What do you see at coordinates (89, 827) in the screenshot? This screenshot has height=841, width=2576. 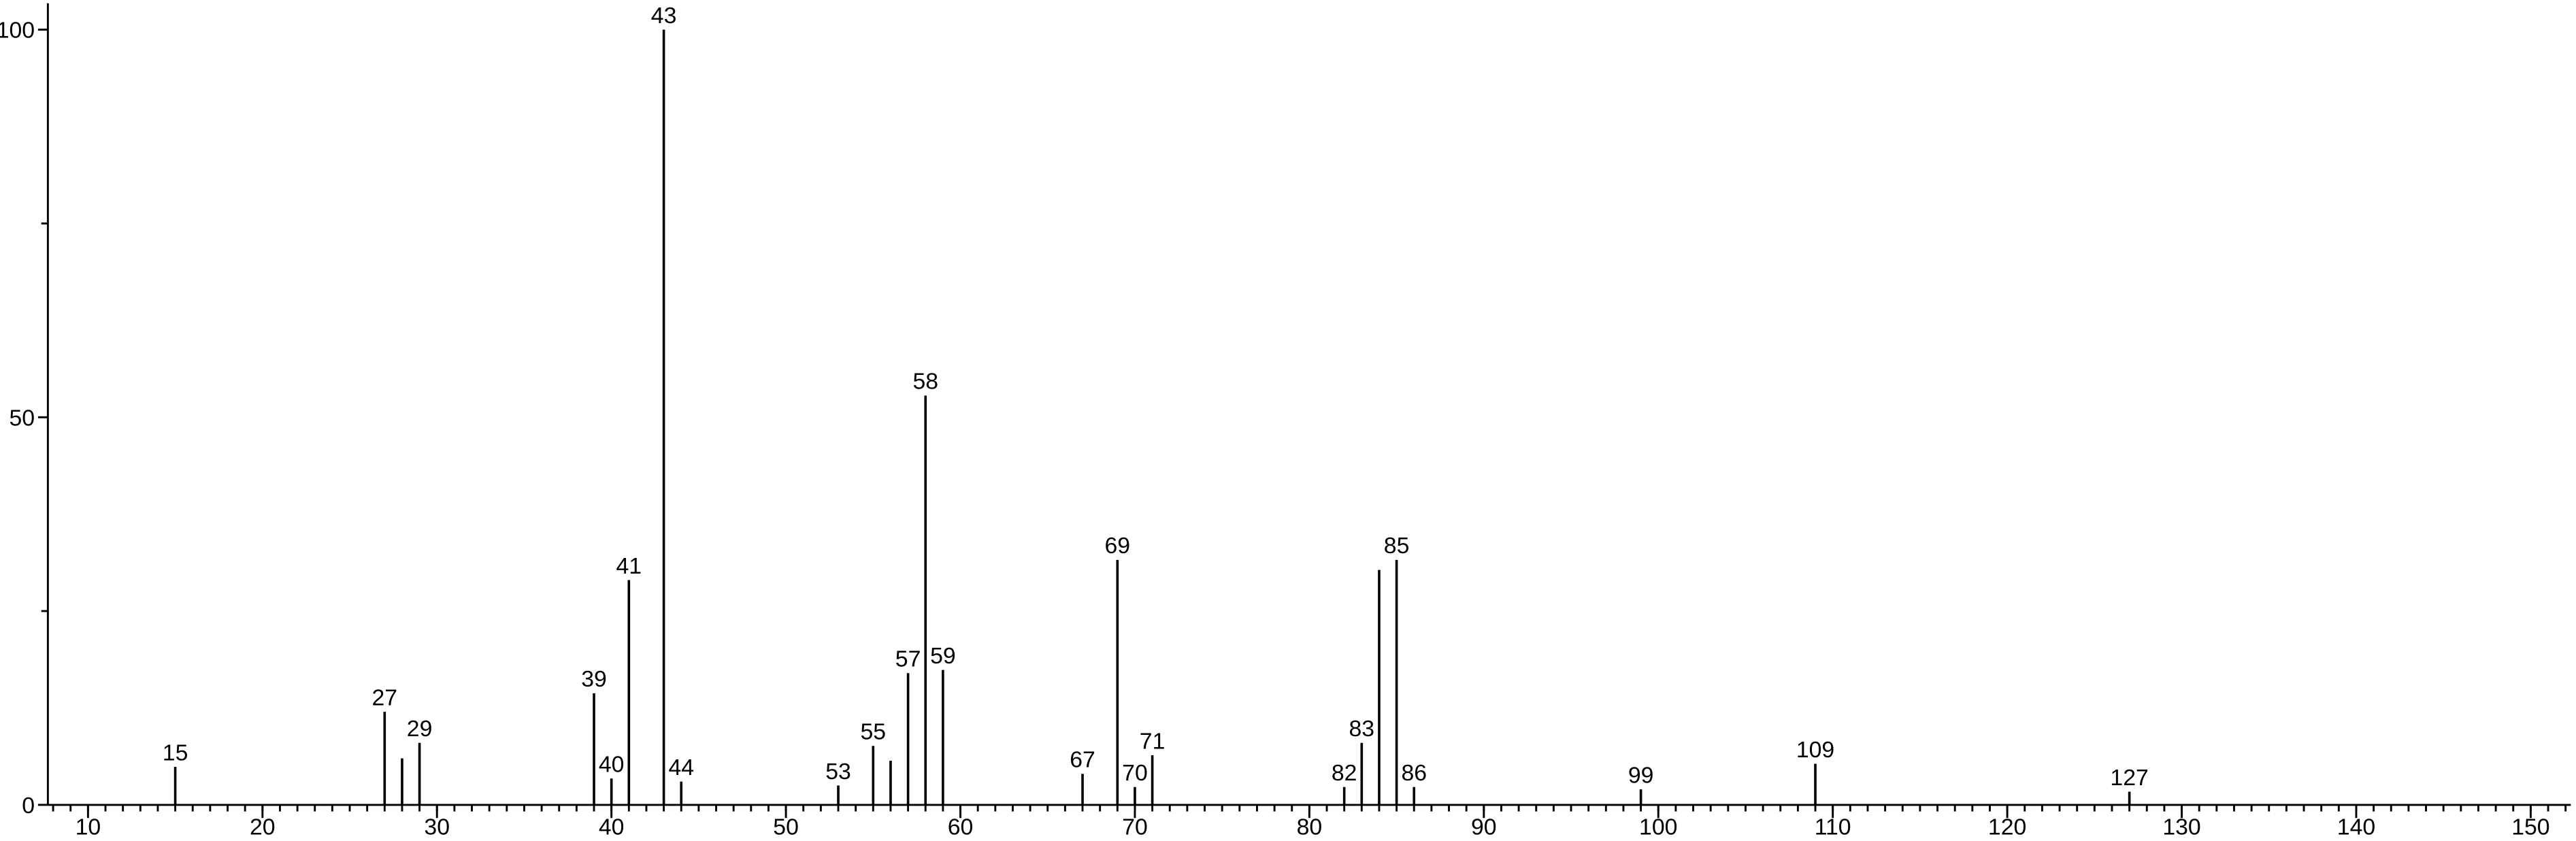 I see `x-tick-label: 10` at bounding box center [89, 827].